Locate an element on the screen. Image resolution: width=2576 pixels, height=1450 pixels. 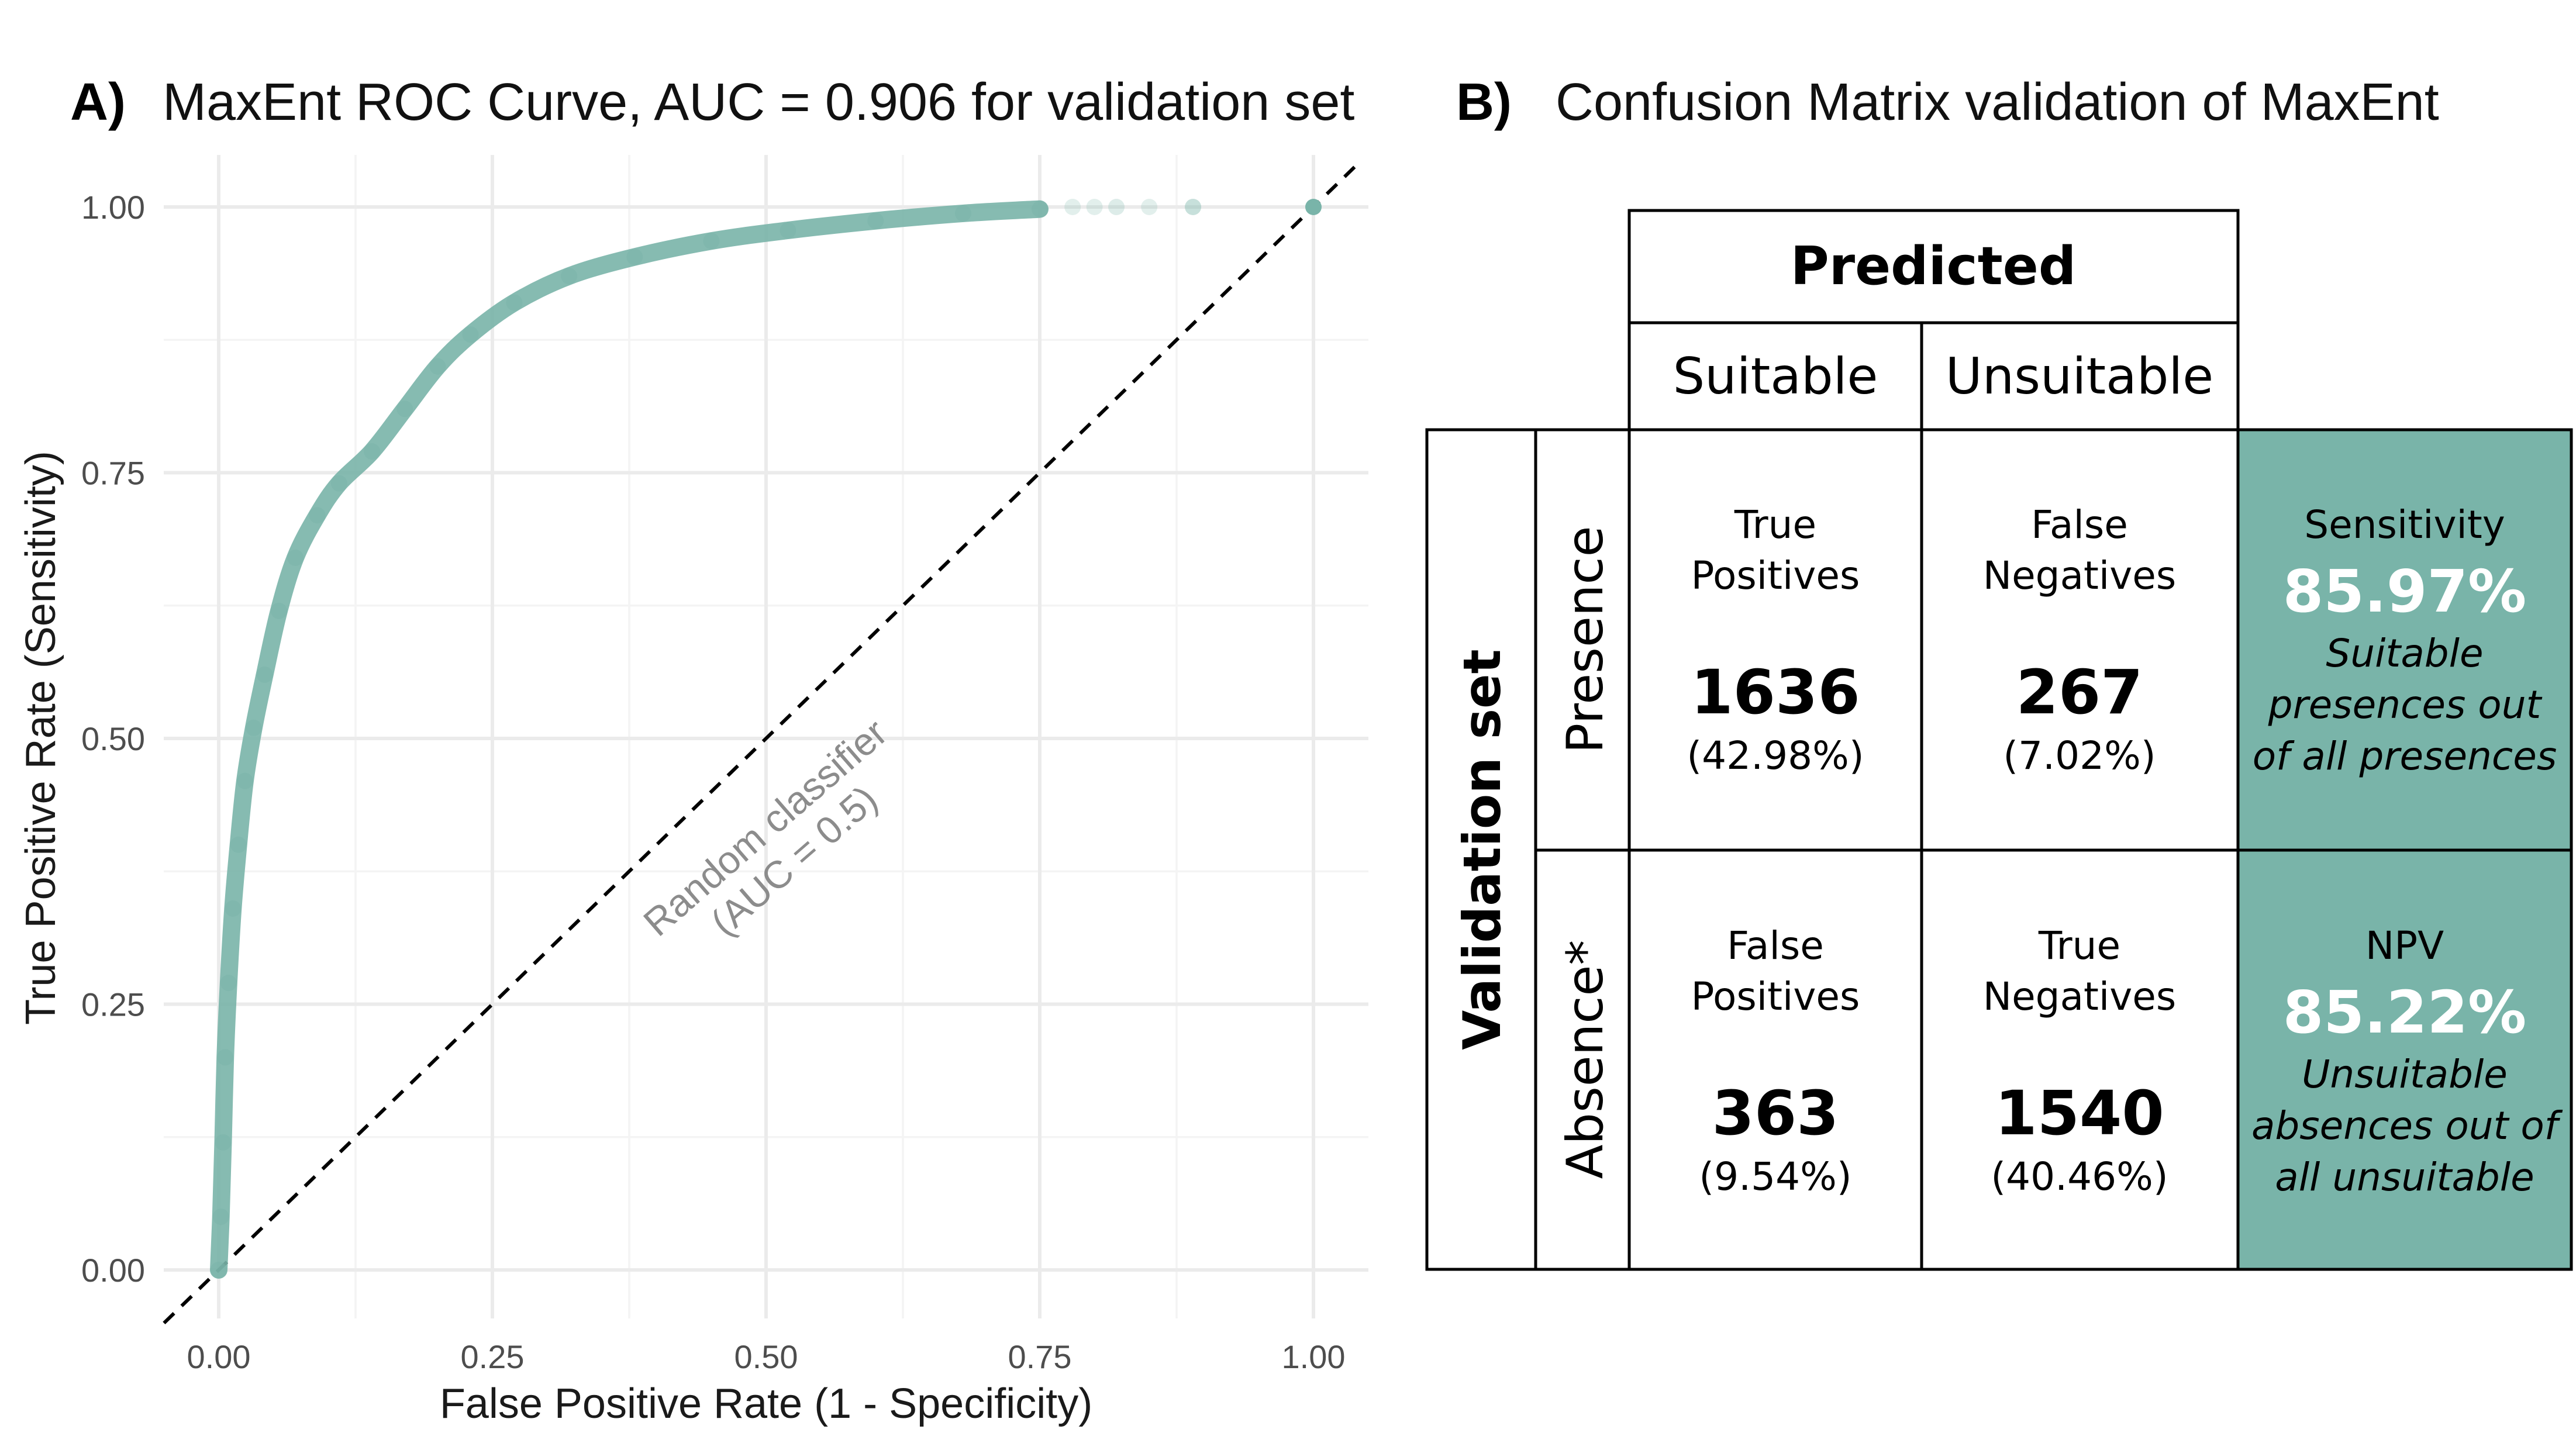
tn-count: 1540 is located at coordinates (2080, 1114).